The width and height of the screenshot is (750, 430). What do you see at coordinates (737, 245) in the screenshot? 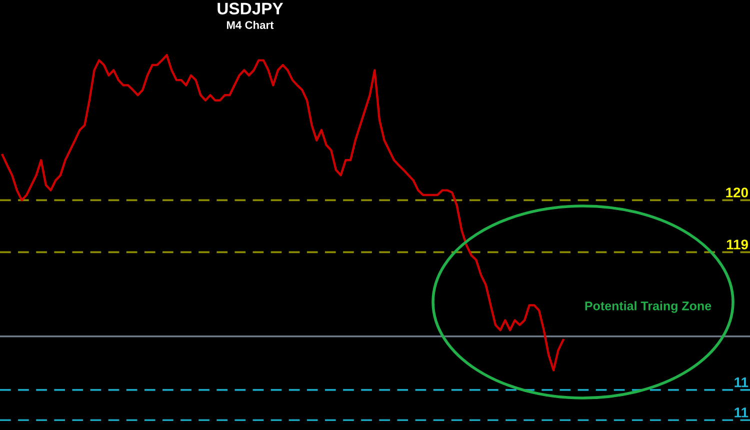
I see `ref-line-label: 119` at bounding box center [737, 245].